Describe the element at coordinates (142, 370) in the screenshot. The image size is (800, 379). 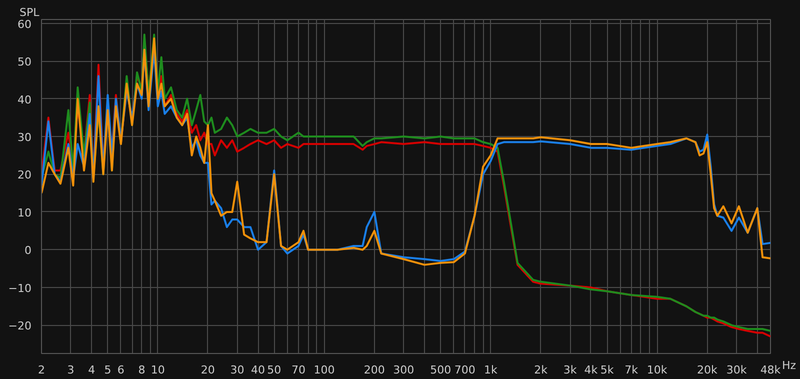
I see `x-tick-label: 8` at that location.